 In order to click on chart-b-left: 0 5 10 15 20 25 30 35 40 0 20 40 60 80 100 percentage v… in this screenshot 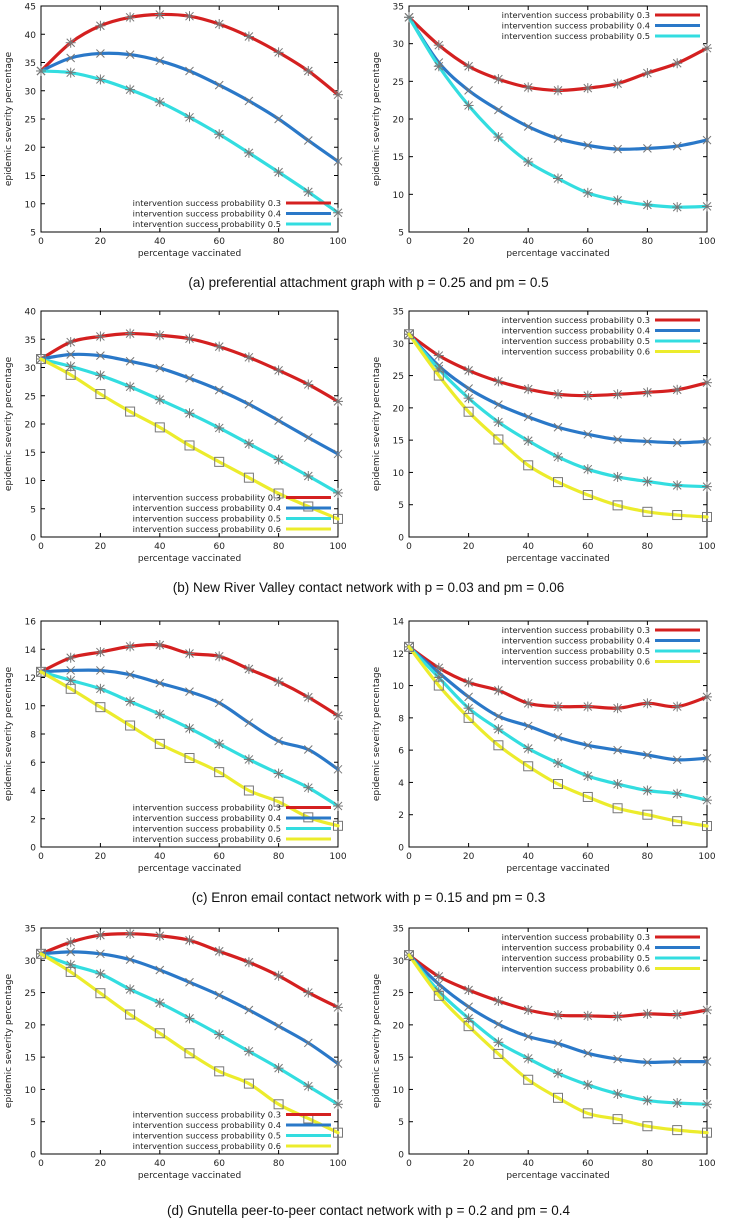, I will do `click(175, 436)`.